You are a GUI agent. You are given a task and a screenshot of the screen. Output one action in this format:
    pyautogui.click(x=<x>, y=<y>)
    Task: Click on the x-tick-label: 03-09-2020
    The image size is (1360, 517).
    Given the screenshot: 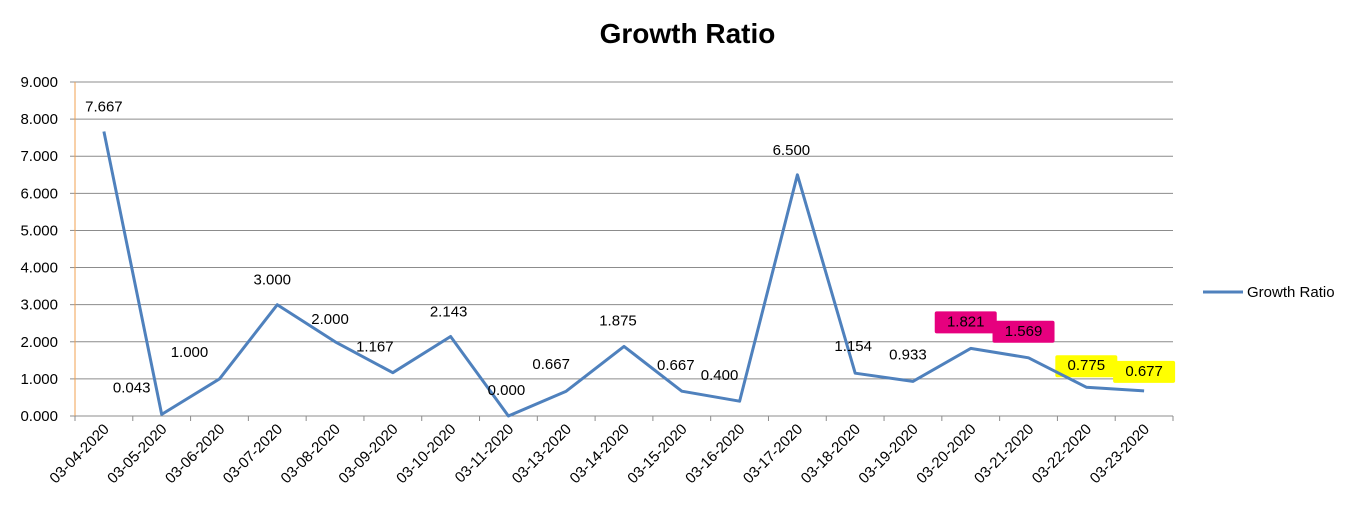 What is the action you would take?
    pyautogui.click(x=368, y=454)
    